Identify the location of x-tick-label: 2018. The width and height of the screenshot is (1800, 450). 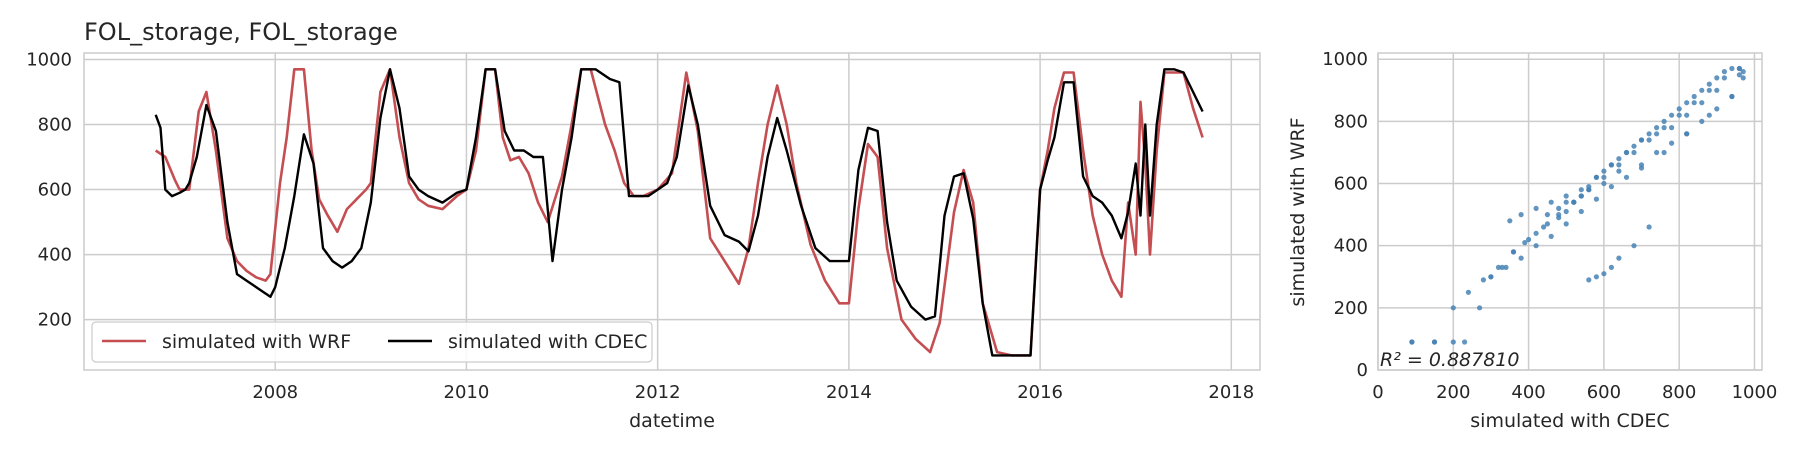
(1231, 392).